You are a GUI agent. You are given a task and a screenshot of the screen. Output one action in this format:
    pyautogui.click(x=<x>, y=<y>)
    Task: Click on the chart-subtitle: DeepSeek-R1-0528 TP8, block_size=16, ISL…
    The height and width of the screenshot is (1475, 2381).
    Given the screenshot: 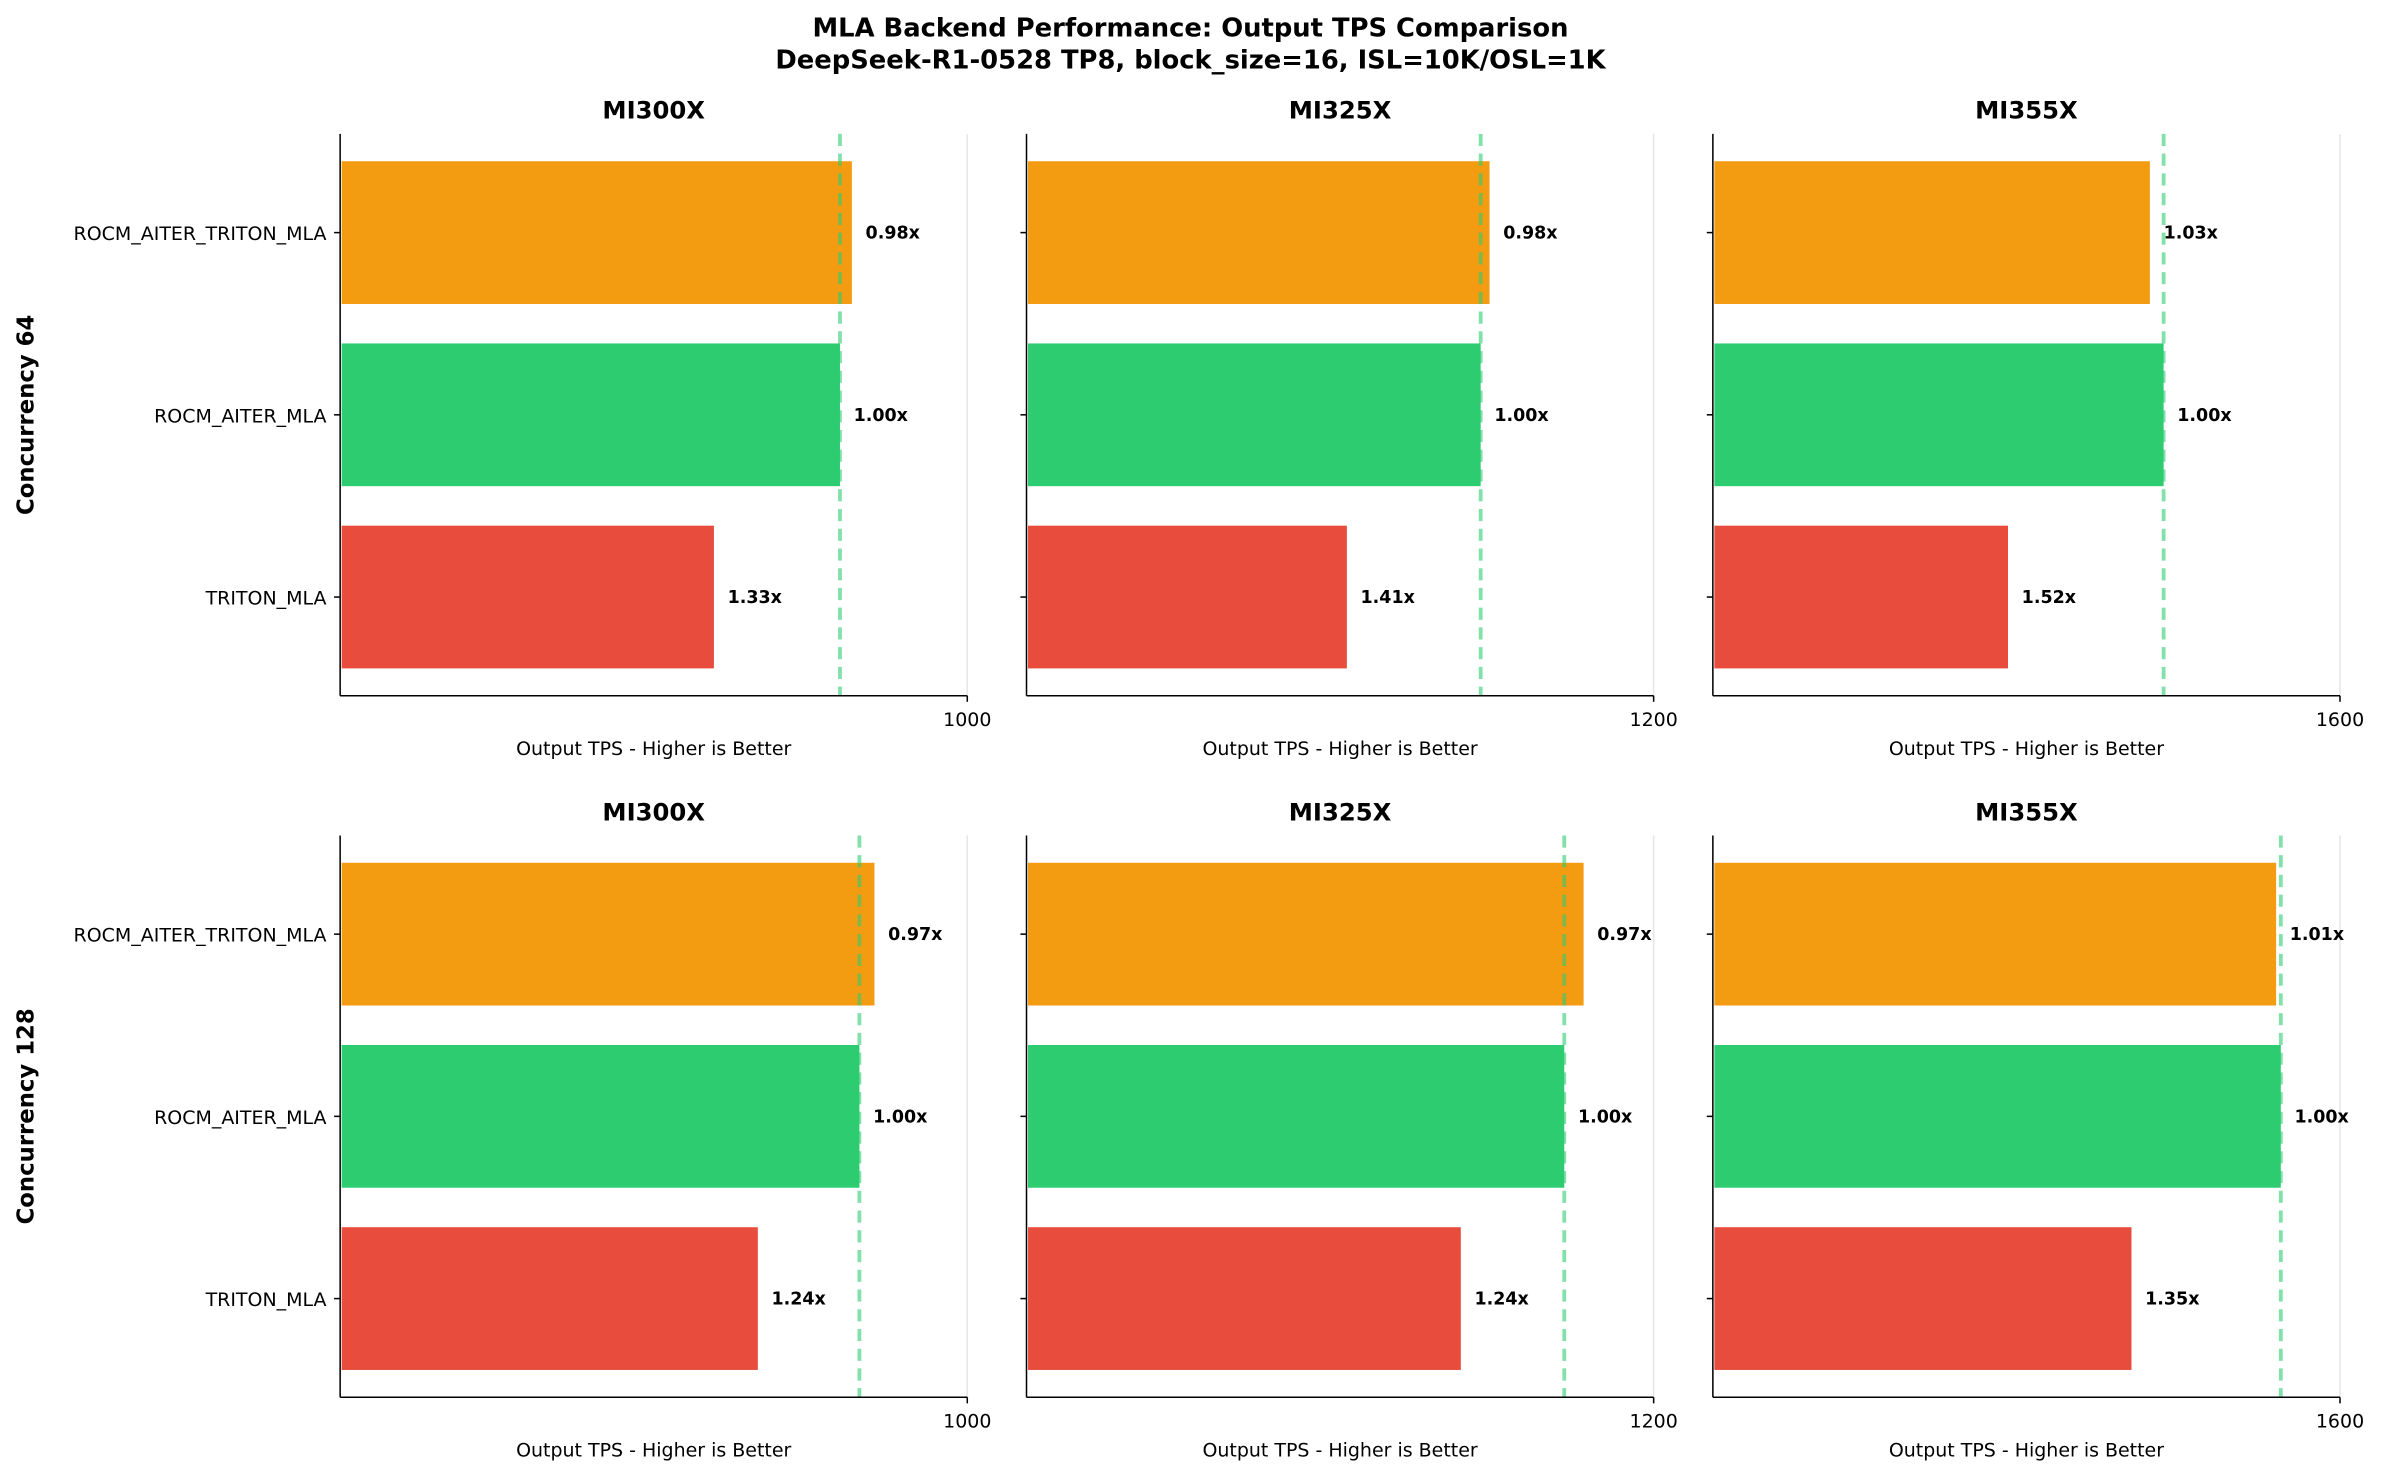 What is the action you would take?
    pyautogui.click(x=1190, y=61)
    